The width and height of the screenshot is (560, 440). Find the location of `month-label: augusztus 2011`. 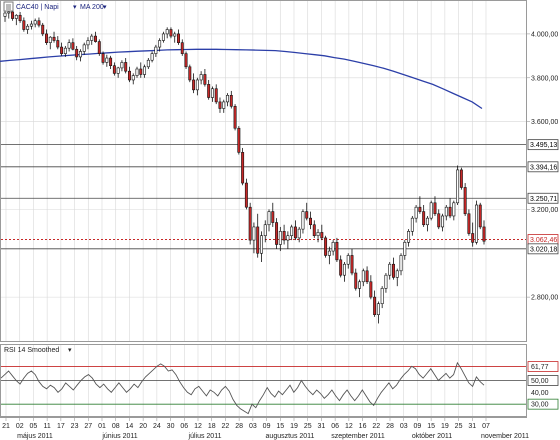

month-label: augusztus 2011 is located at coordinates (290, 436).